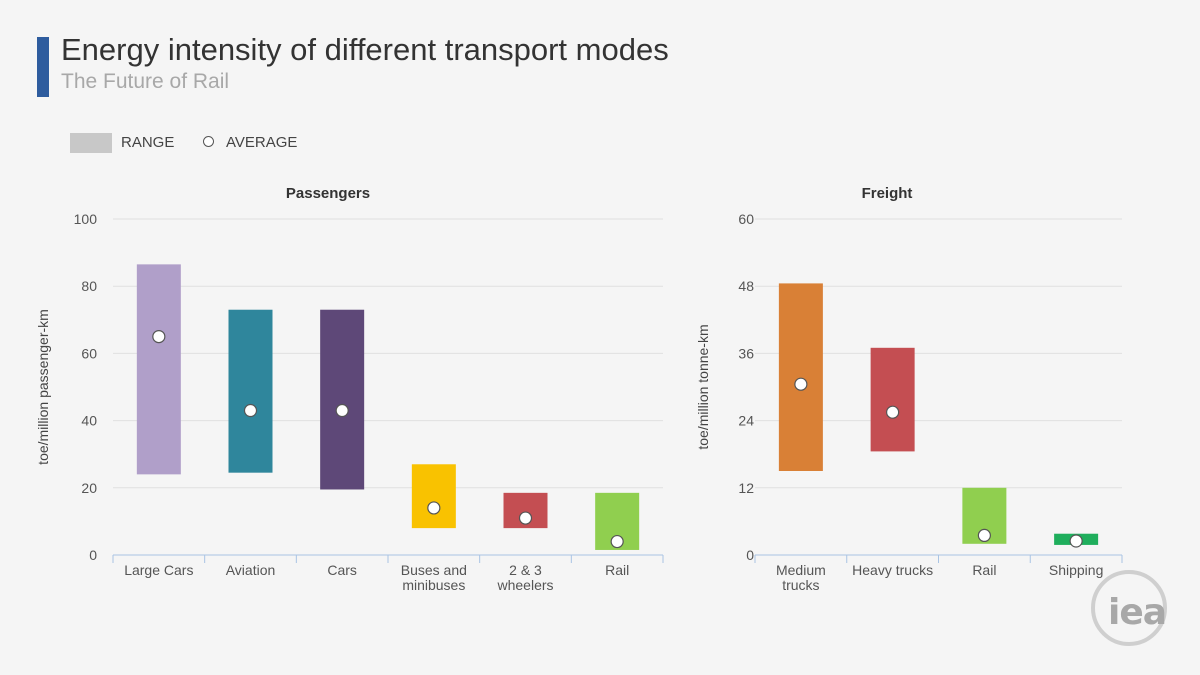 The width and height of the screenshot is (1200, 675). Describe the element at coordinates (89, 421) in the screenshot. I see `passengers-y-tick-label: 40` at that location.